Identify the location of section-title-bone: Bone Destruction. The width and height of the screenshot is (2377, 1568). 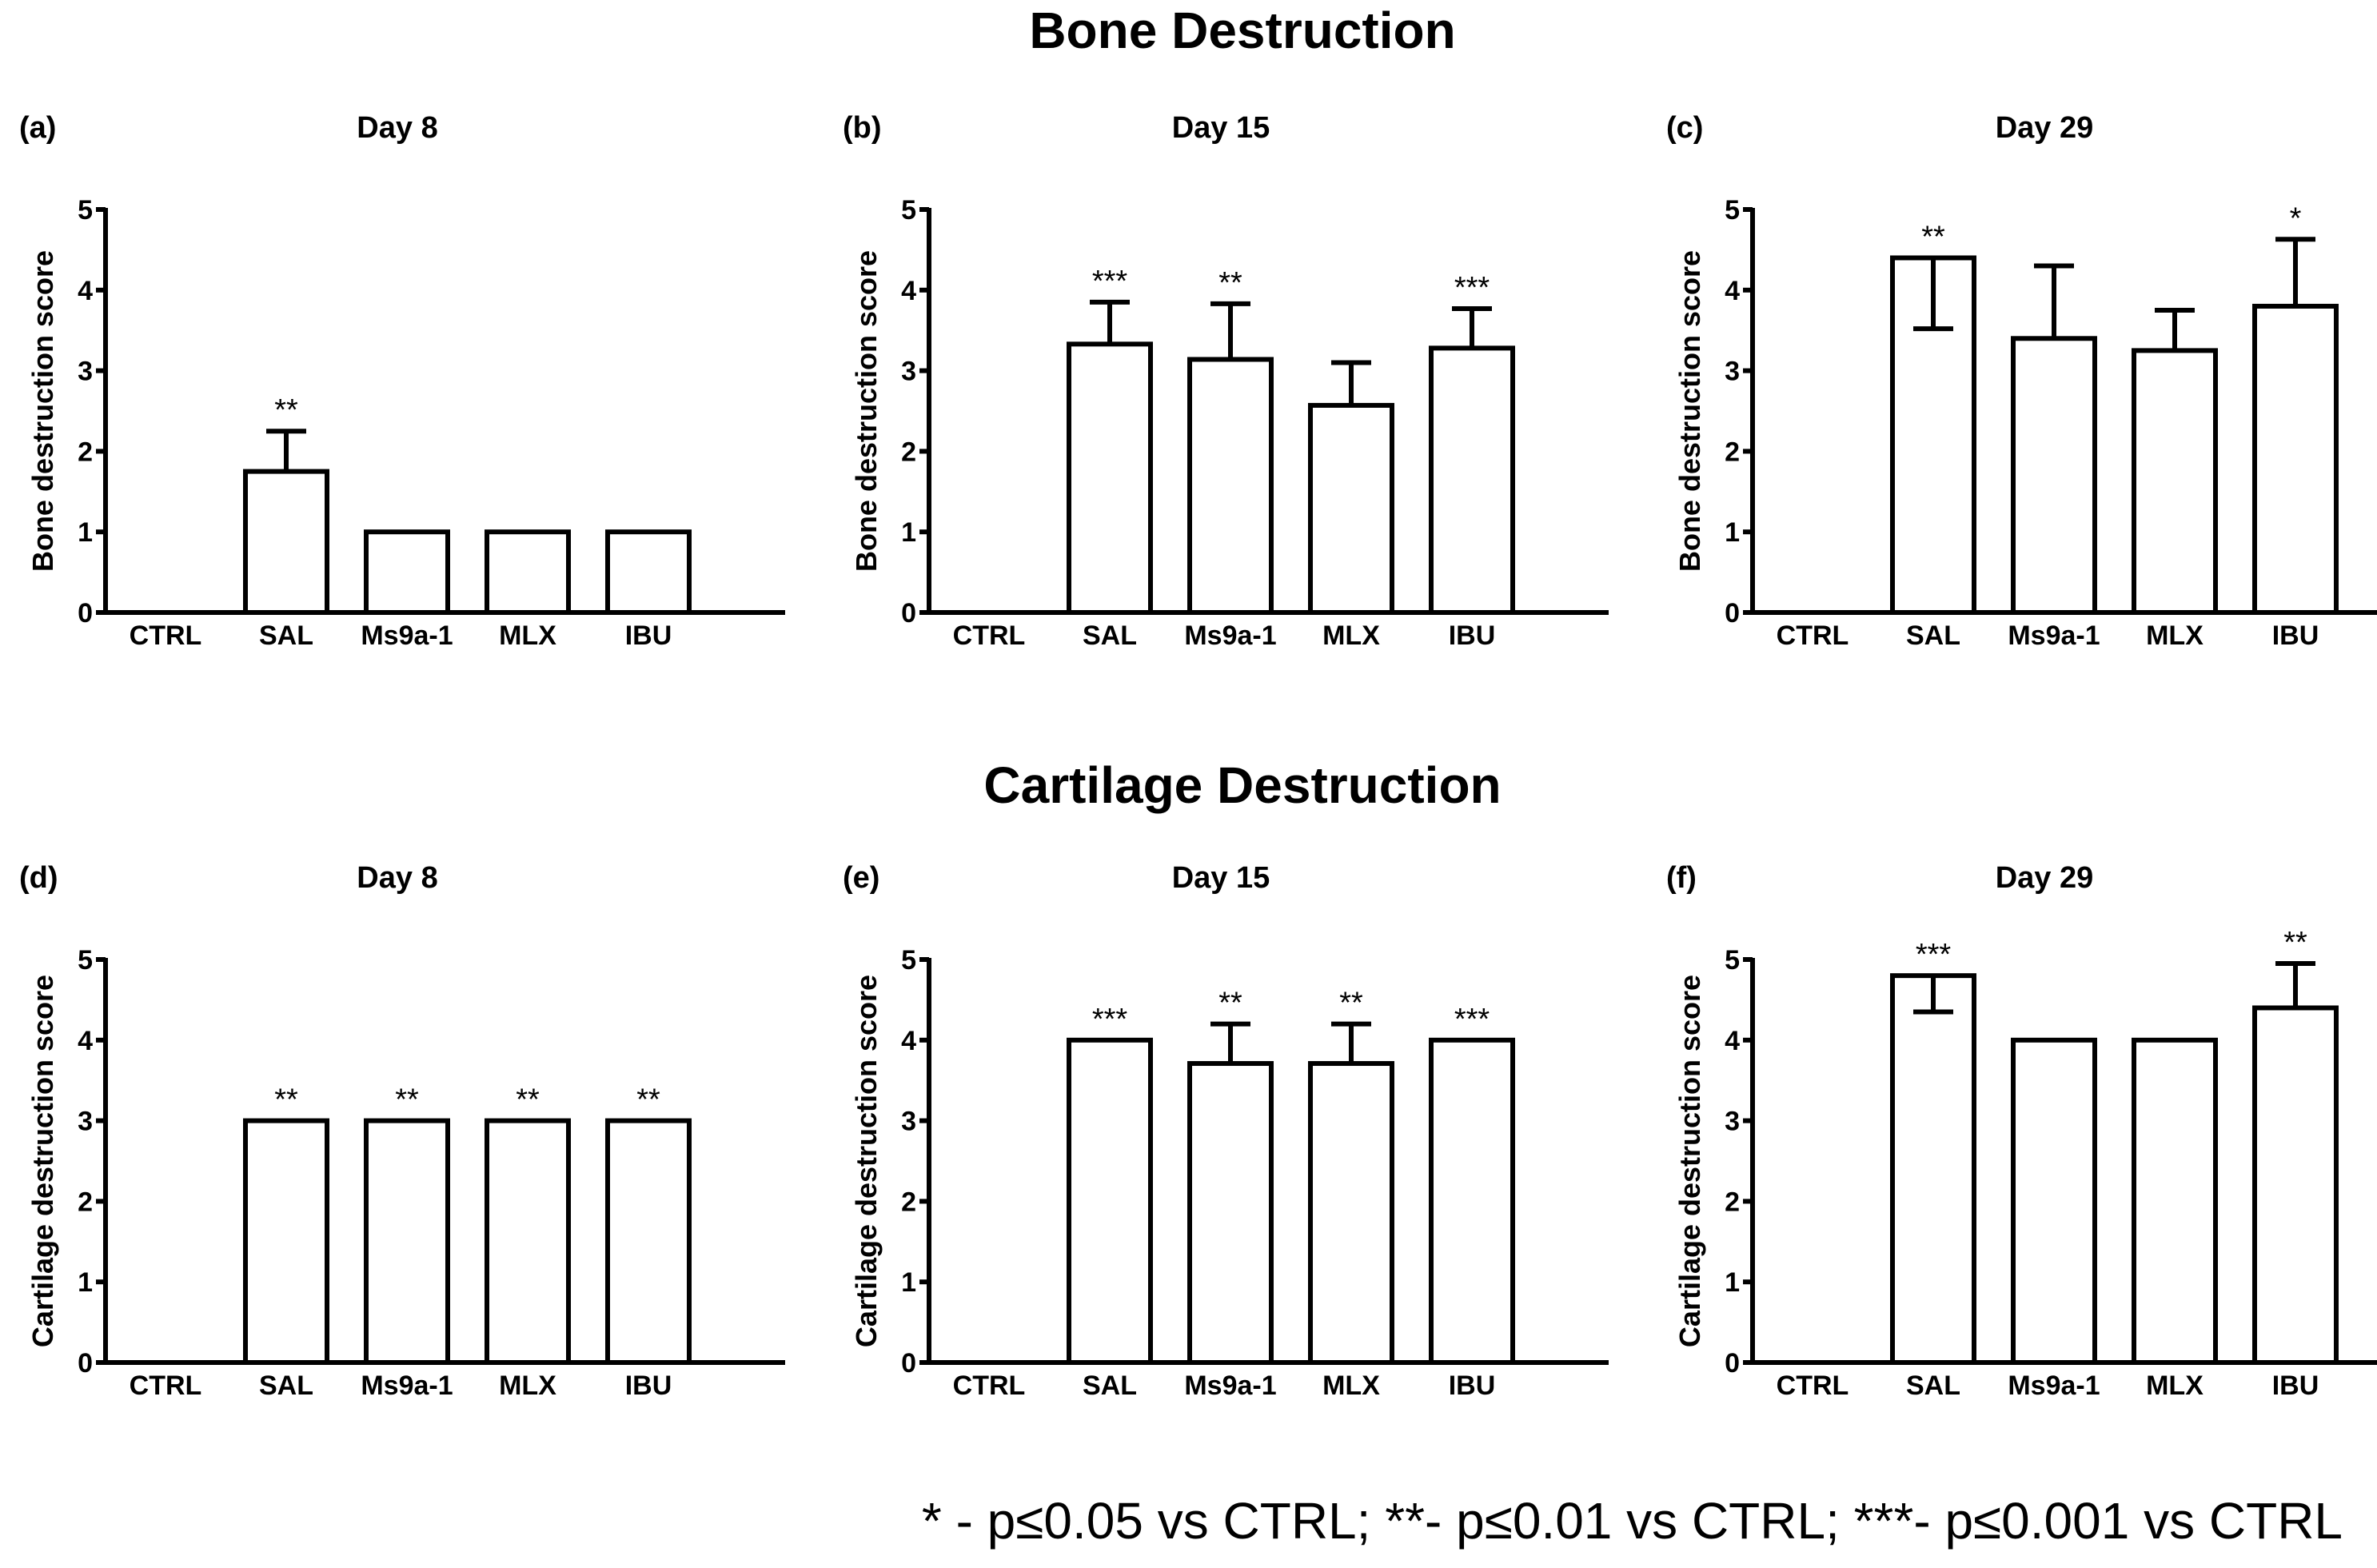
(1242, 30).